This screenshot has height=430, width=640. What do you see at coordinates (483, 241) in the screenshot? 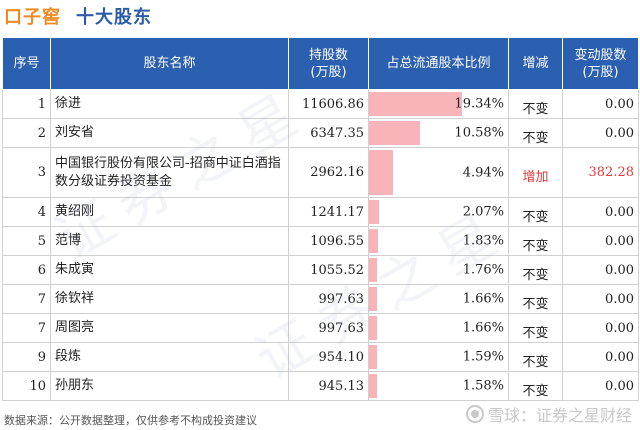
I see `ratio-label: 1.83%` at bounding box center [483, 241].